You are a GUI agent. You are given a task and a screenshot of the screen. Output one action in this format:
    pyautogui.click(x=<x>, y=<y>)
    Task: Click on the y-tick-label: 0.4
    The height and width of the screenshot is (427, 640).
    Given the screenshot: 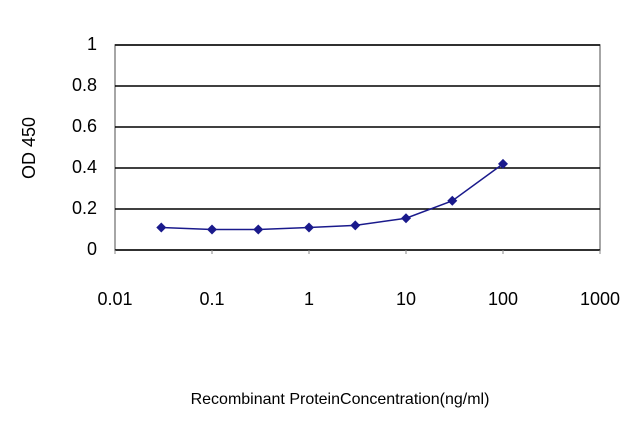 What is the action you would take?
    pyautogui.click(x=84, y=167)
    